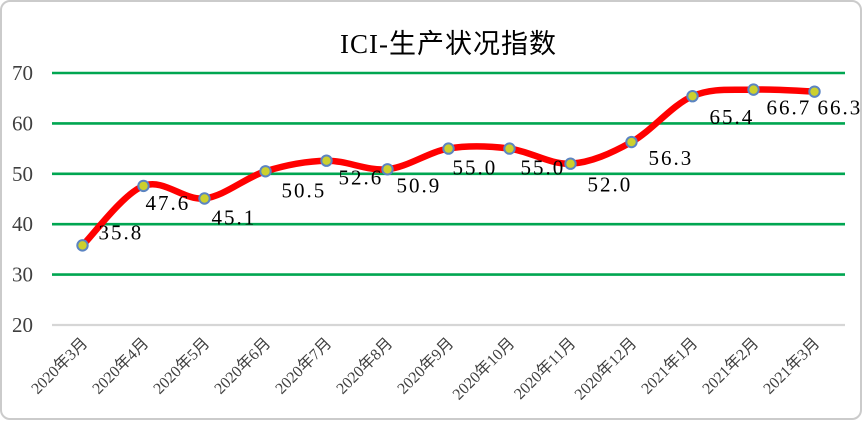  I want to click on y-tick-label: 40, so click(22, 224).